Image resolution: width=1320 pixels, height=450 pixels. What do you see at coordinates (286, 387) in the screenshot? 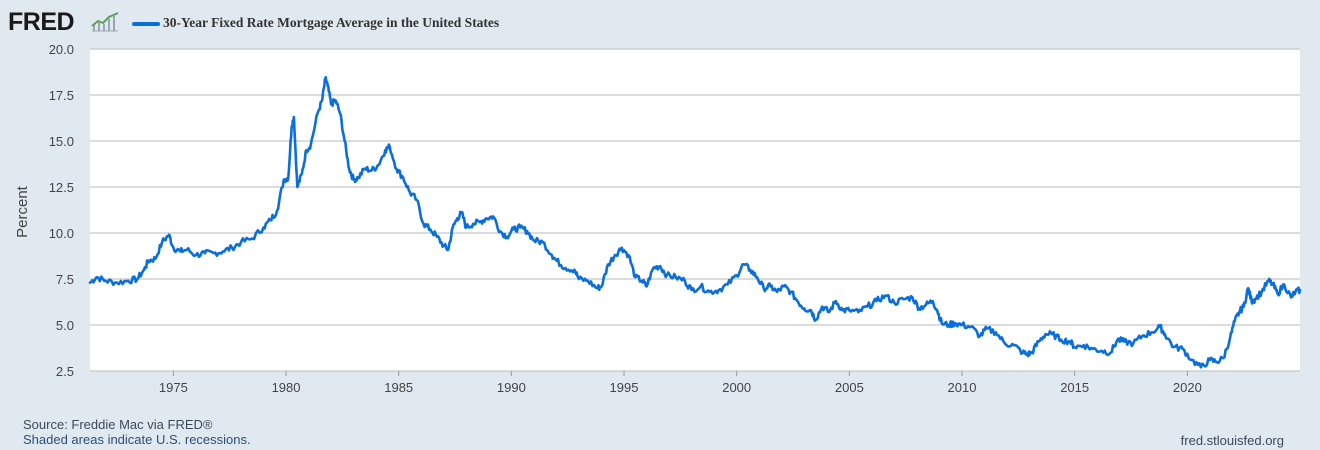
I see `x-tick-label: 1980` at bounding box center [286, 387].